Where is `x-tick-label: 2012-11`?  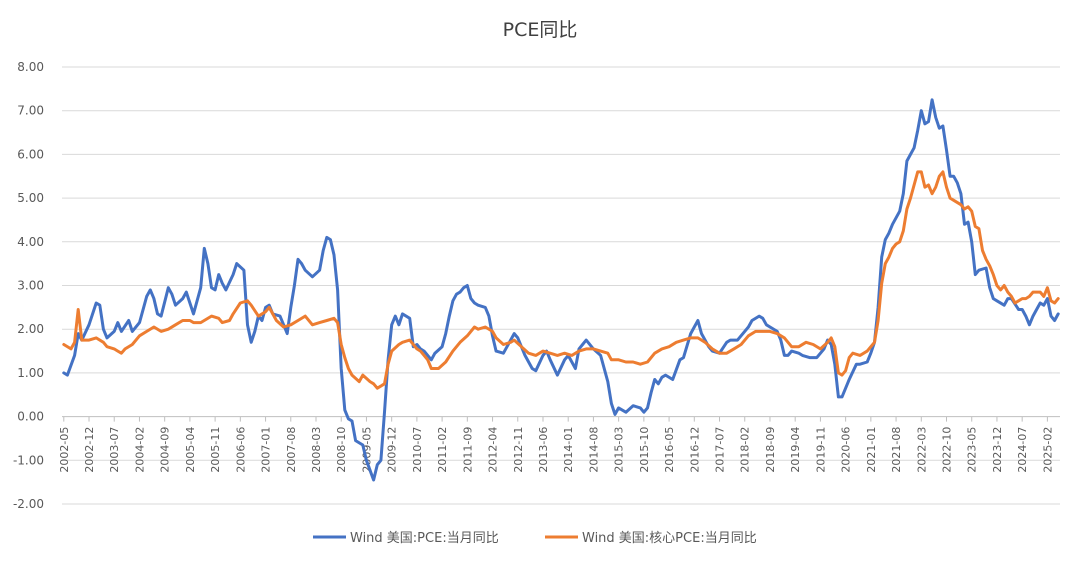
x-tick-label: 2012-11 is located at coordinates (518, 450).